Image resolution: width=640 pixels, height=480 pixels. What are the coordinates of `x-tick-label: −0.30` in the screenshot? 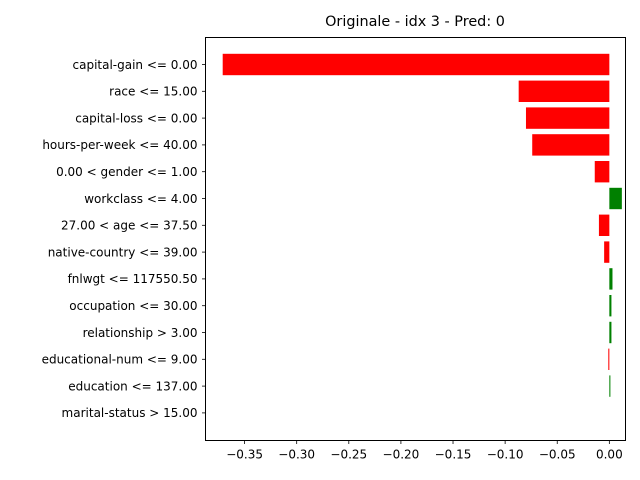 It's located at (296, 455).